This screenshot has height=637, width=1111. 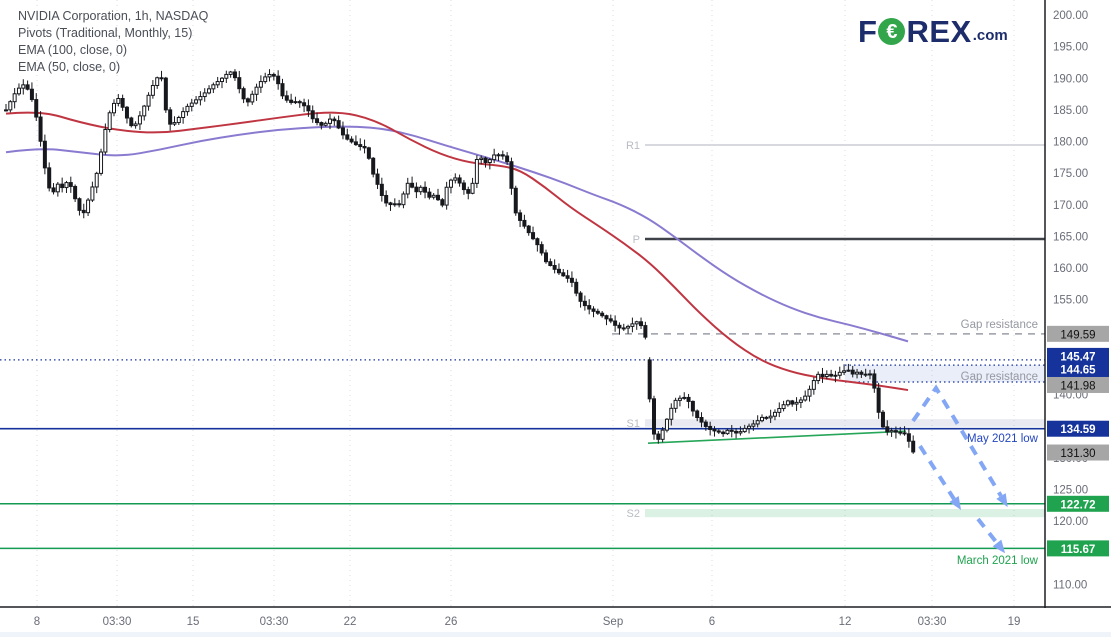 What do you see at coordinates (73, 50) in the screenshot?
I see `legend-ema100: EMA (100, close, 0)` at bounding box center [73, 50].